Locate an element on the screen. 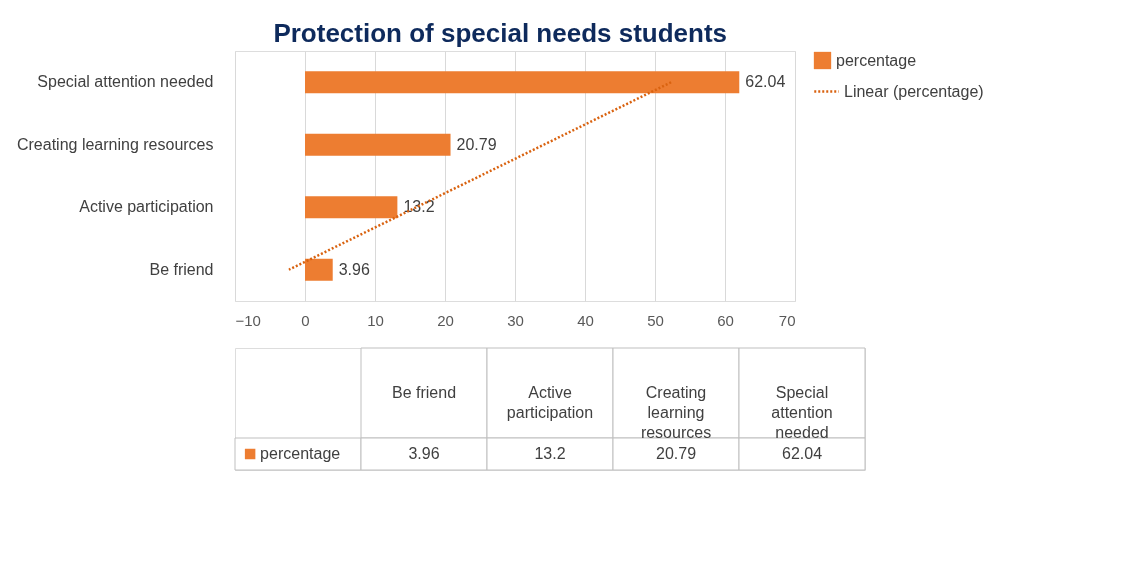 This screenshot has width=1145, height=576. y-tick-label: Be friend is located at coordinates (181, 269).